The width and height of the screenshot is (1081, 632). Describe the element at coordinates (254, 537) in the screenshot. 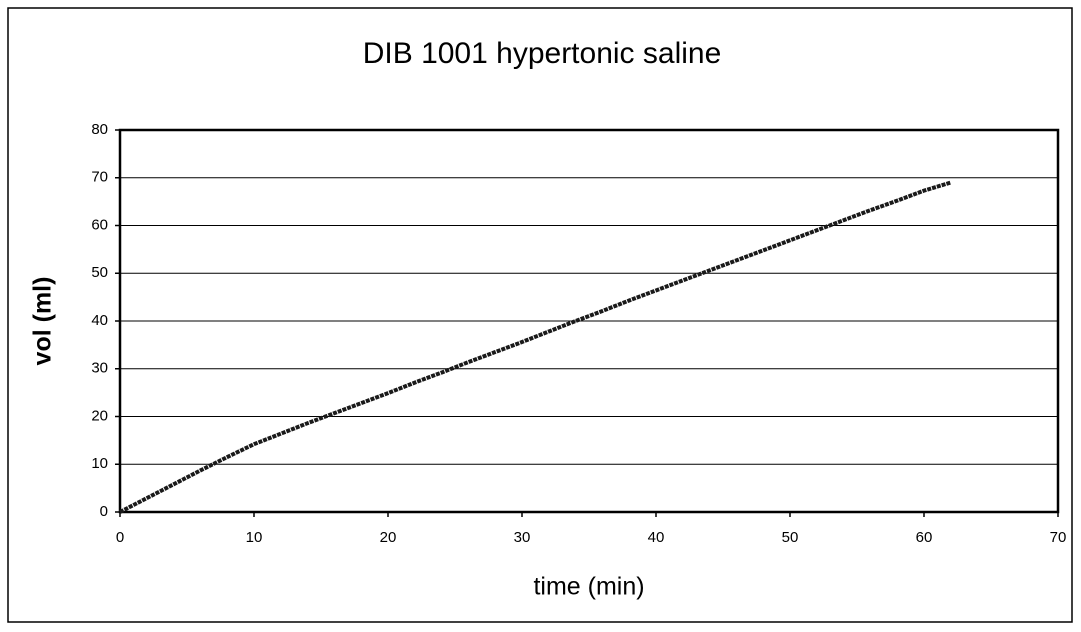

I see `x-tick-label: 10` at that location.